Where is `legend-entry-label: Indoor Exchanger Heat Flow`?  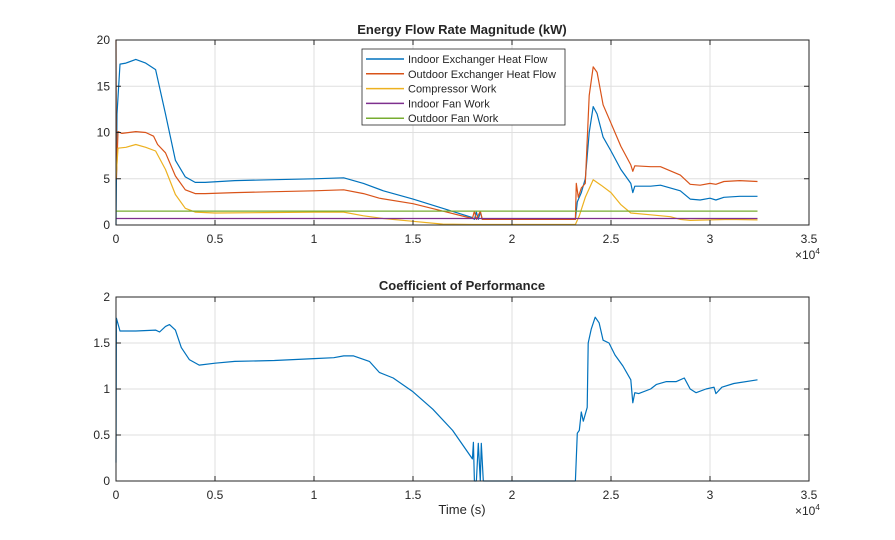 legend-entry-label: Indoor Exchanger Heat Flow is located at coordinates (477, 60).